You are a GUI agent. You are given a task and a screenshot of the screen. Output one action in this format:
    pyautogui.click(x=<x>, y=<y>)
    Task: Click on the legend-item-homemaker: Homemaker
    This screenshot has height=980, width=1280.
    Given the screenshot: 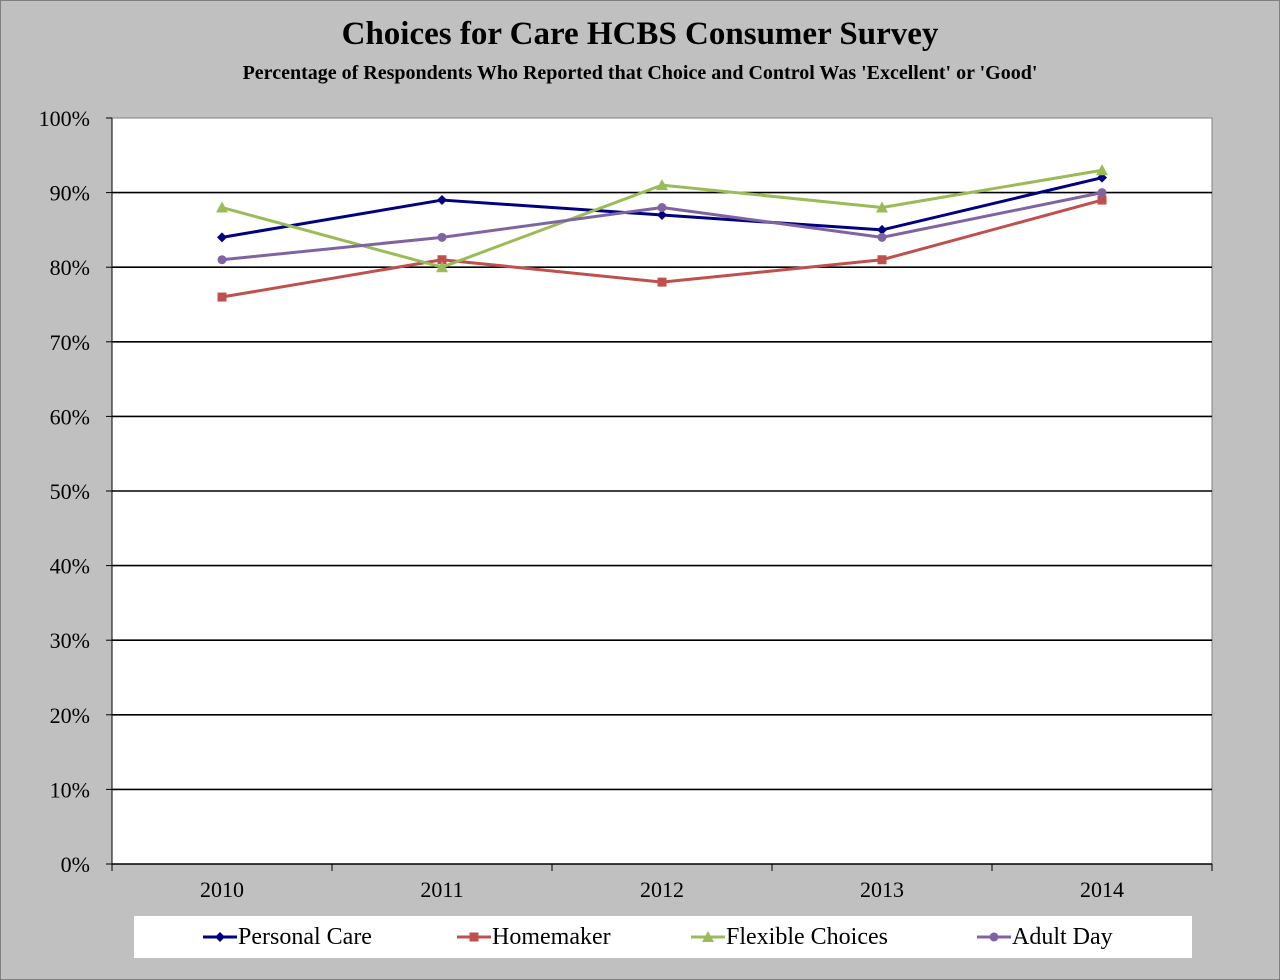 What is the action you would take?
    pyautogui.click(x=533, y=937)
    